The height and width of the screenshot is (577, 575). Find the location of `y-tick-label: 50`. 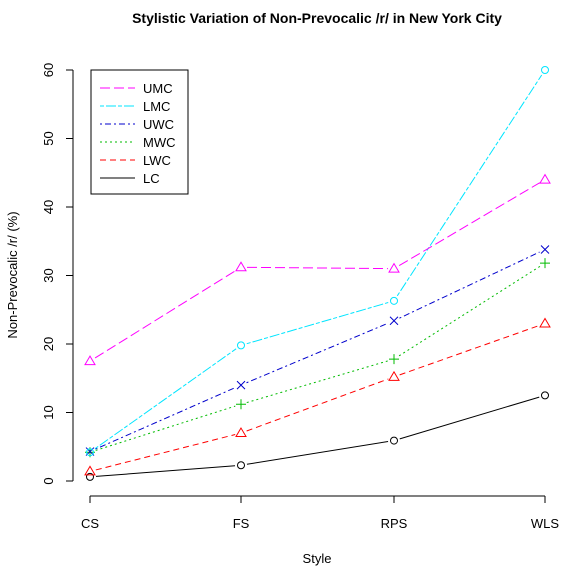

y-tick-label: 50 is located at coordinates (48, 138).